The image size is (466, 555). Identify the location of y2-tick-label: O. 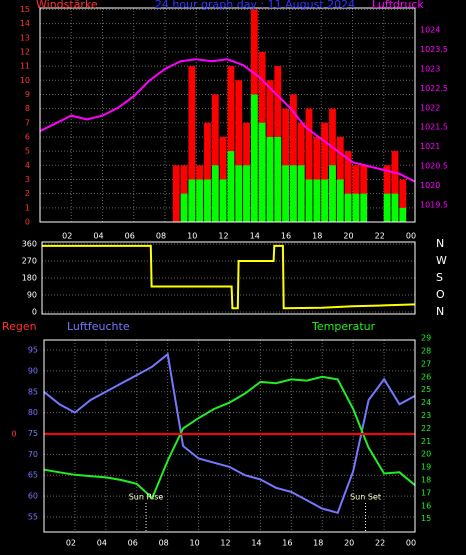
(440, 294).